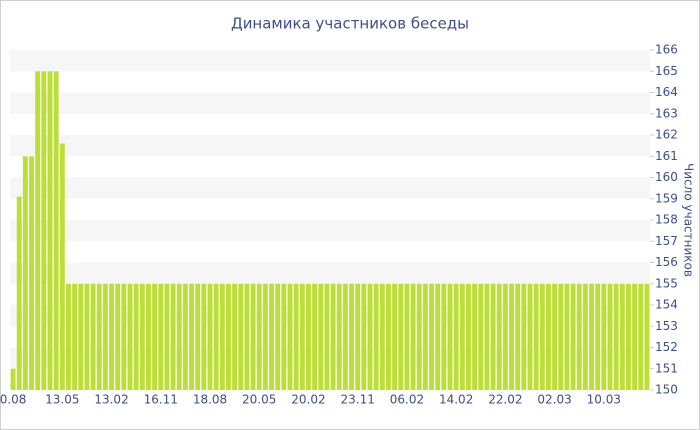 This screenshot has width=700, height=430. Describe the element at coordinates (666, 347) in the screenshot. I see `y-tick-label: 152` at that location.